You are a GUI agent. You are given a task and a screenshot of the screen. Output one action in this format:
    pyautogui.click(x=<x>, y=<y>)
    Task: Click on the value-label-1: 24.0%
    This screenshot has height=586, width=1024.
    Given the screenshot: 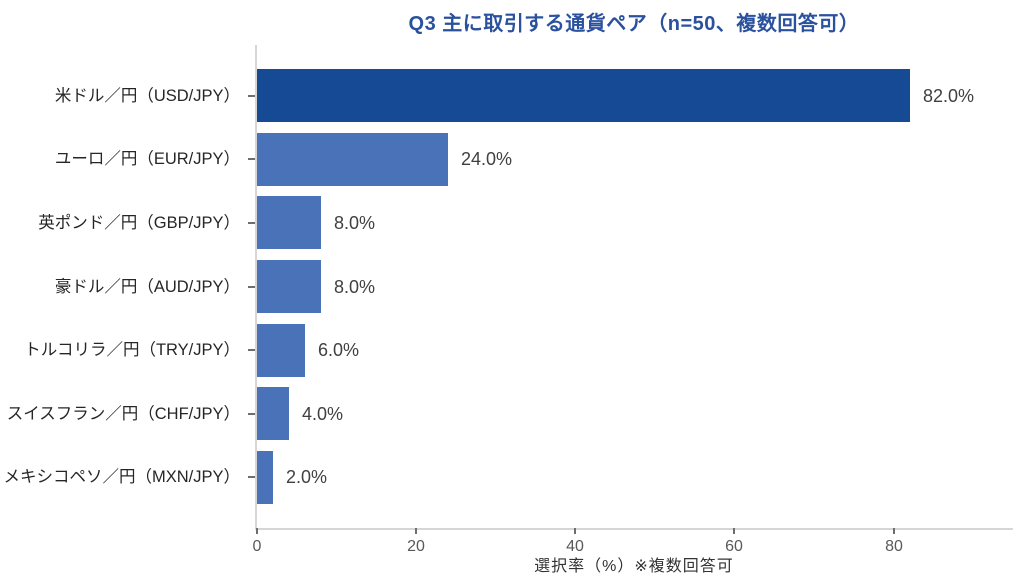 What is the action you would take?
    pyautogui.click(x=487, y=159)
    